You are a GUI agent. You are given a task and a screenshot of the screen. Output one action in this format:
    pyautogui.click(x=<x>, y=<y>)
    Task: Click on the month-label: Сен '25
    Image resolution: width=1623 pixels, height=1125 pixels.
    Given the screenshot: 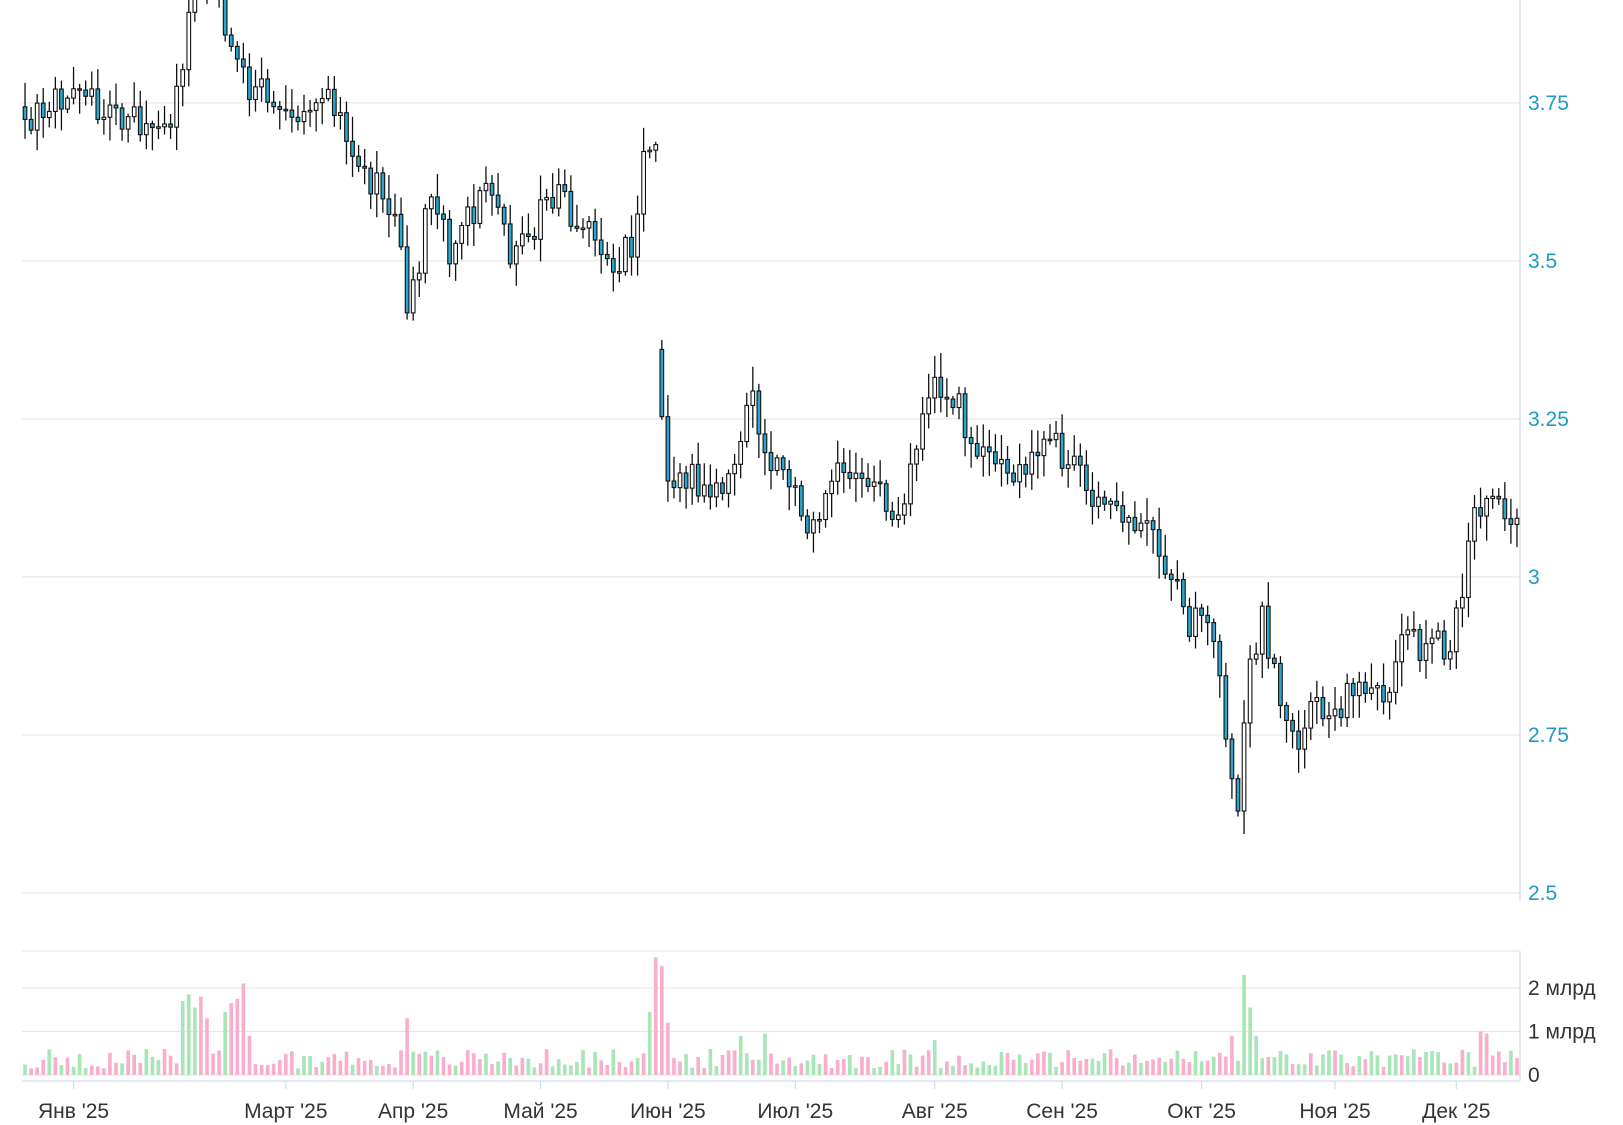 What is the action you would take?
    pyautogui.click(x=1062, y=1111)
    